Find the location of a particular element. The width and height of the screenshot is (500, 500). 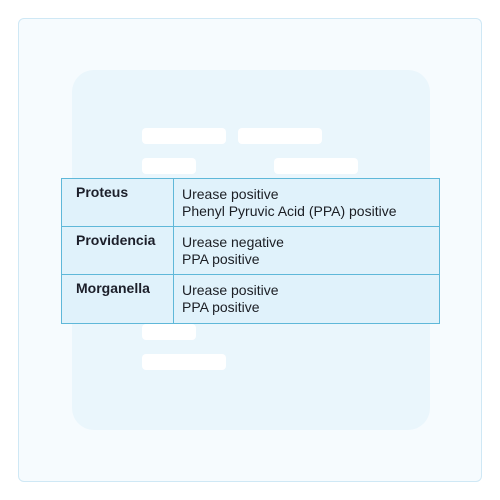

organism-name: Morganella is located at coordinates (117, 299).